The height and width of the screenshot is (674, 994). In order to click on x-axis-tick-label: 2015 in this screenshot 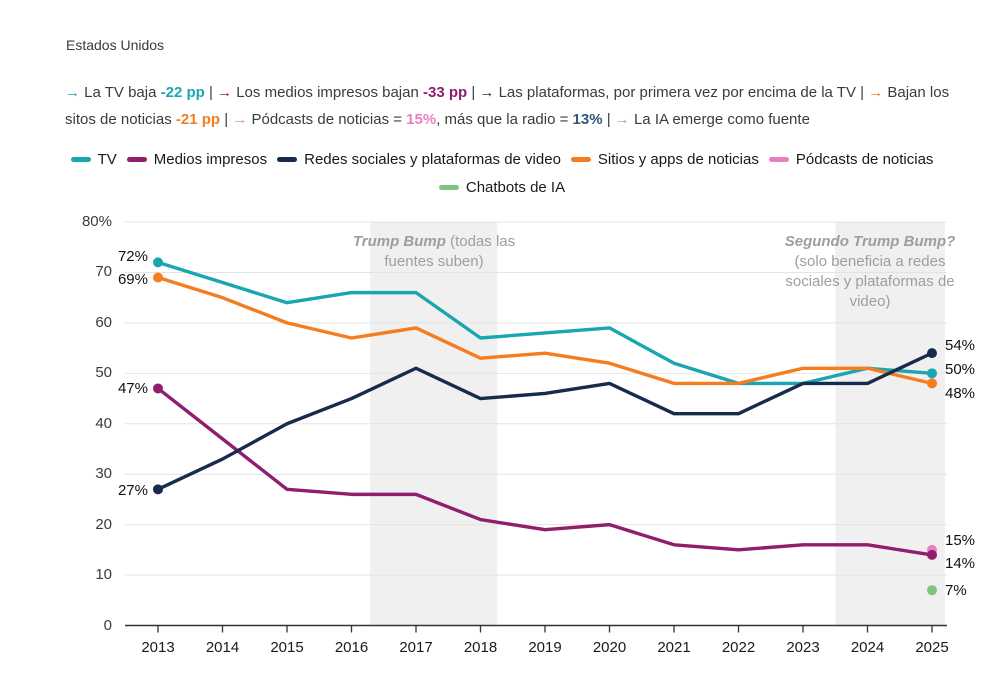, I will do `click(287, 647)`.